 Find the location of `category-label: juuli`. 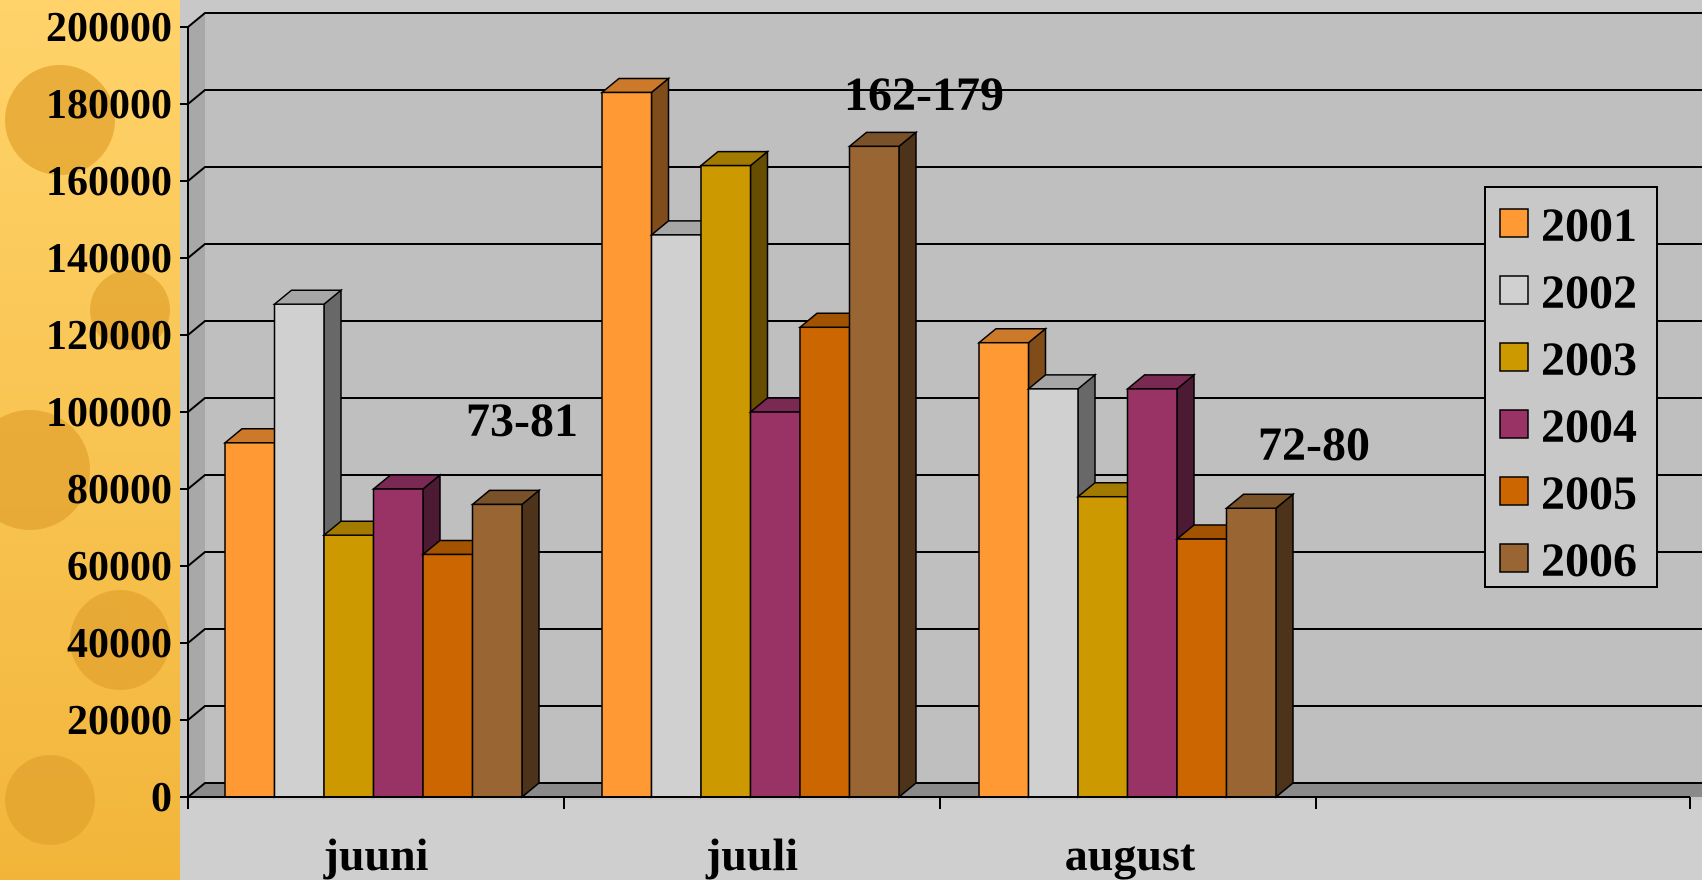

category-label: juuli is located at coordinates (751, 854).